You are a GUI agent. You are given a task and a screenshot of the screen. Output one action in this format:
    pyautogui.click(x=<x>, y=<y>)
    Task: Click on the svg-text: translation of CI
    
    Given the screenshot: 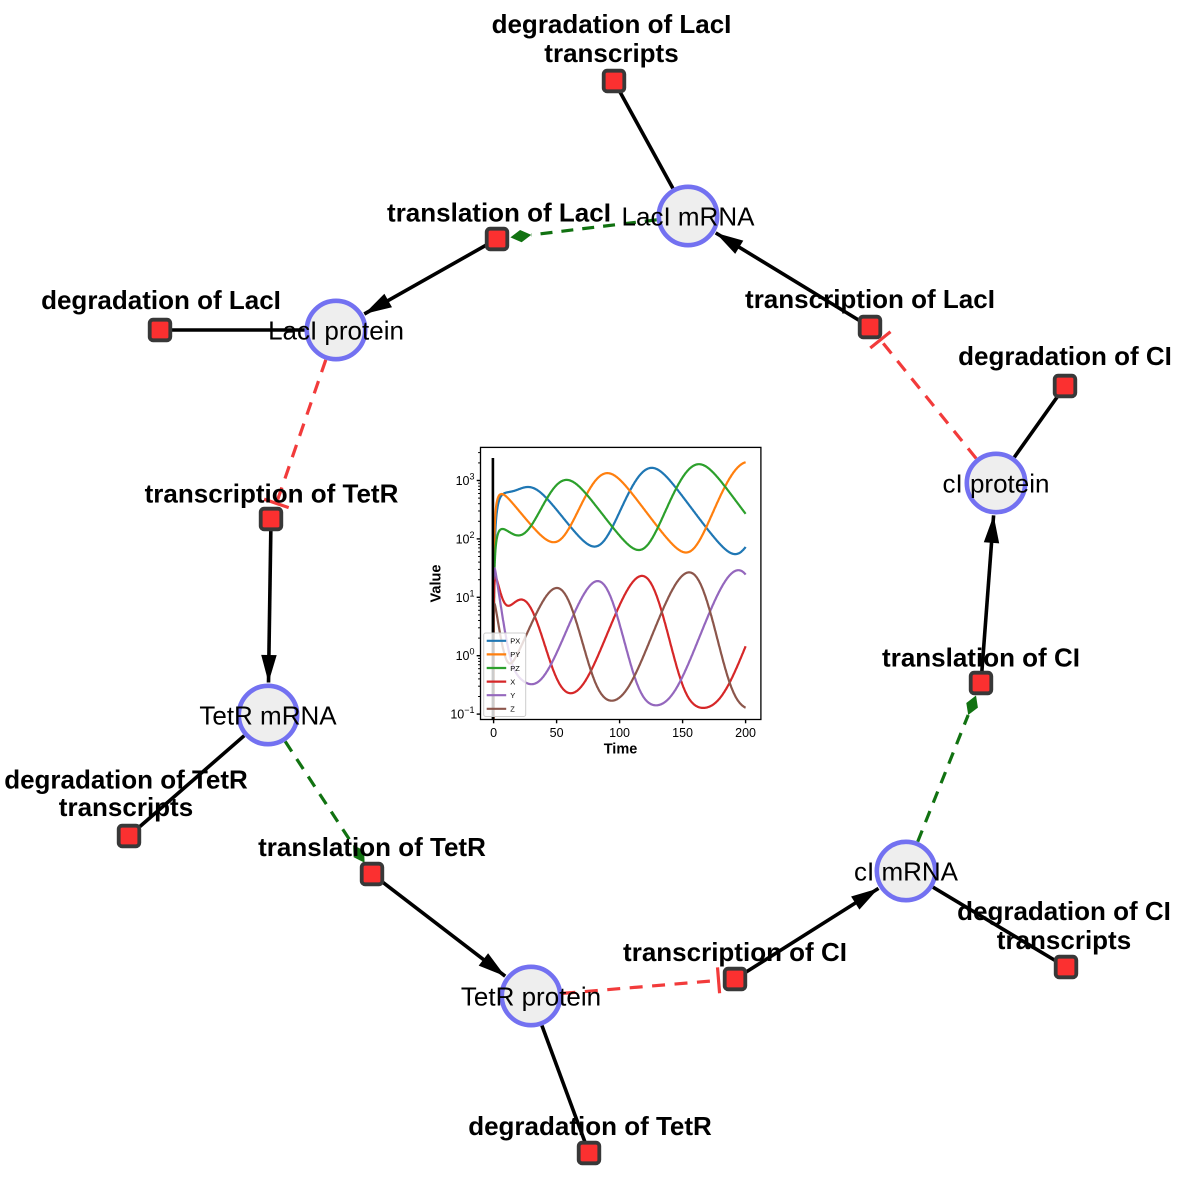 What is the action you would take?
    pyautogui.click(x=981, y=658)
    